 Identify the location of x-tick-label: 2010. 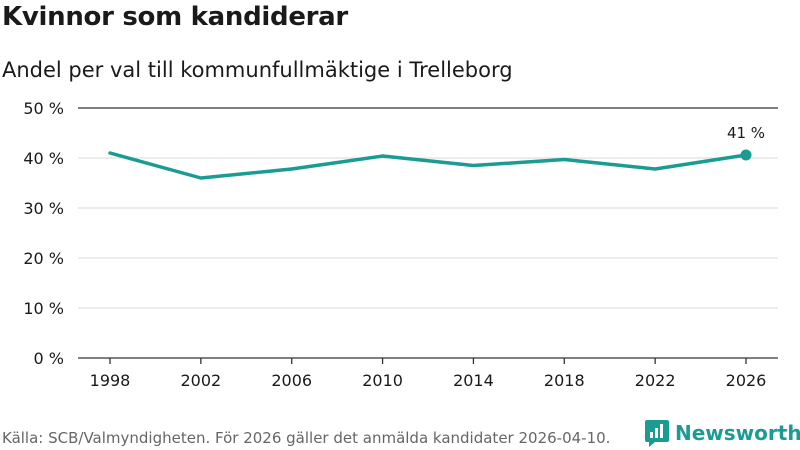
(382, 380).